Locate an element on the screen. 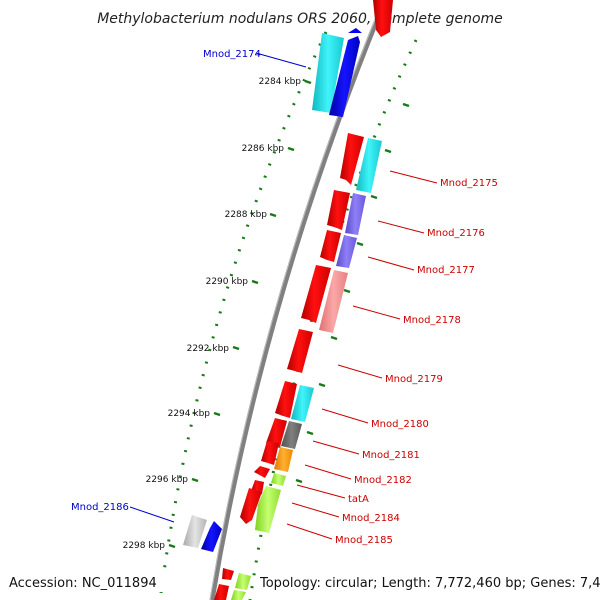 Image resolution: width=600 pixels, height=600 pixels. footer-right-bg is located at coordinates (425, 582).